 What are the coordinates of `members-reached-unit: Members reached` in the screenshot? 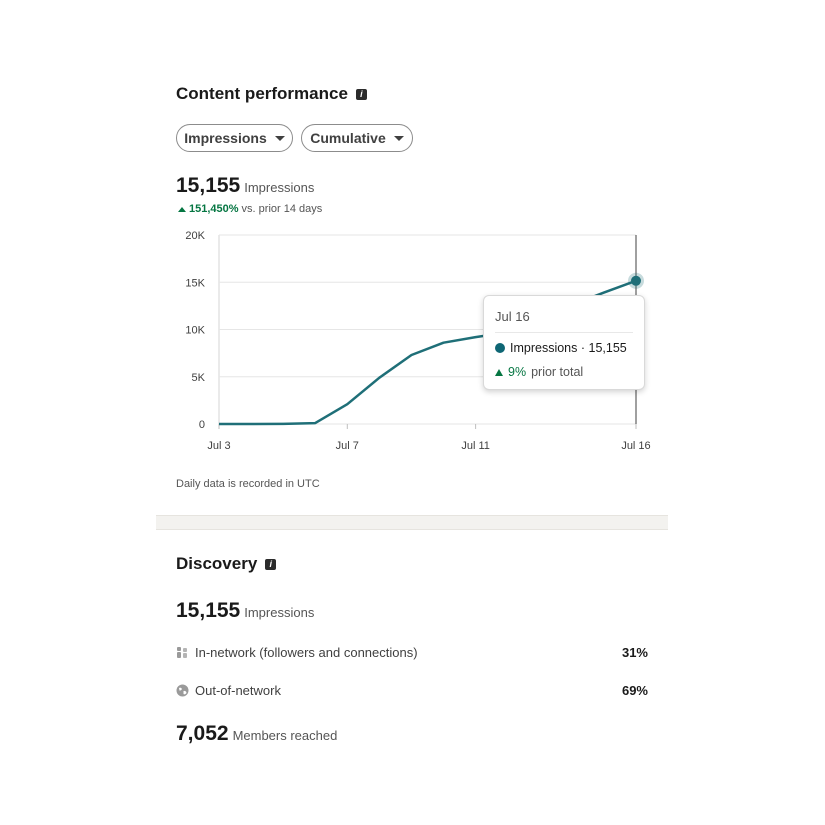 It's located at (285, 735).